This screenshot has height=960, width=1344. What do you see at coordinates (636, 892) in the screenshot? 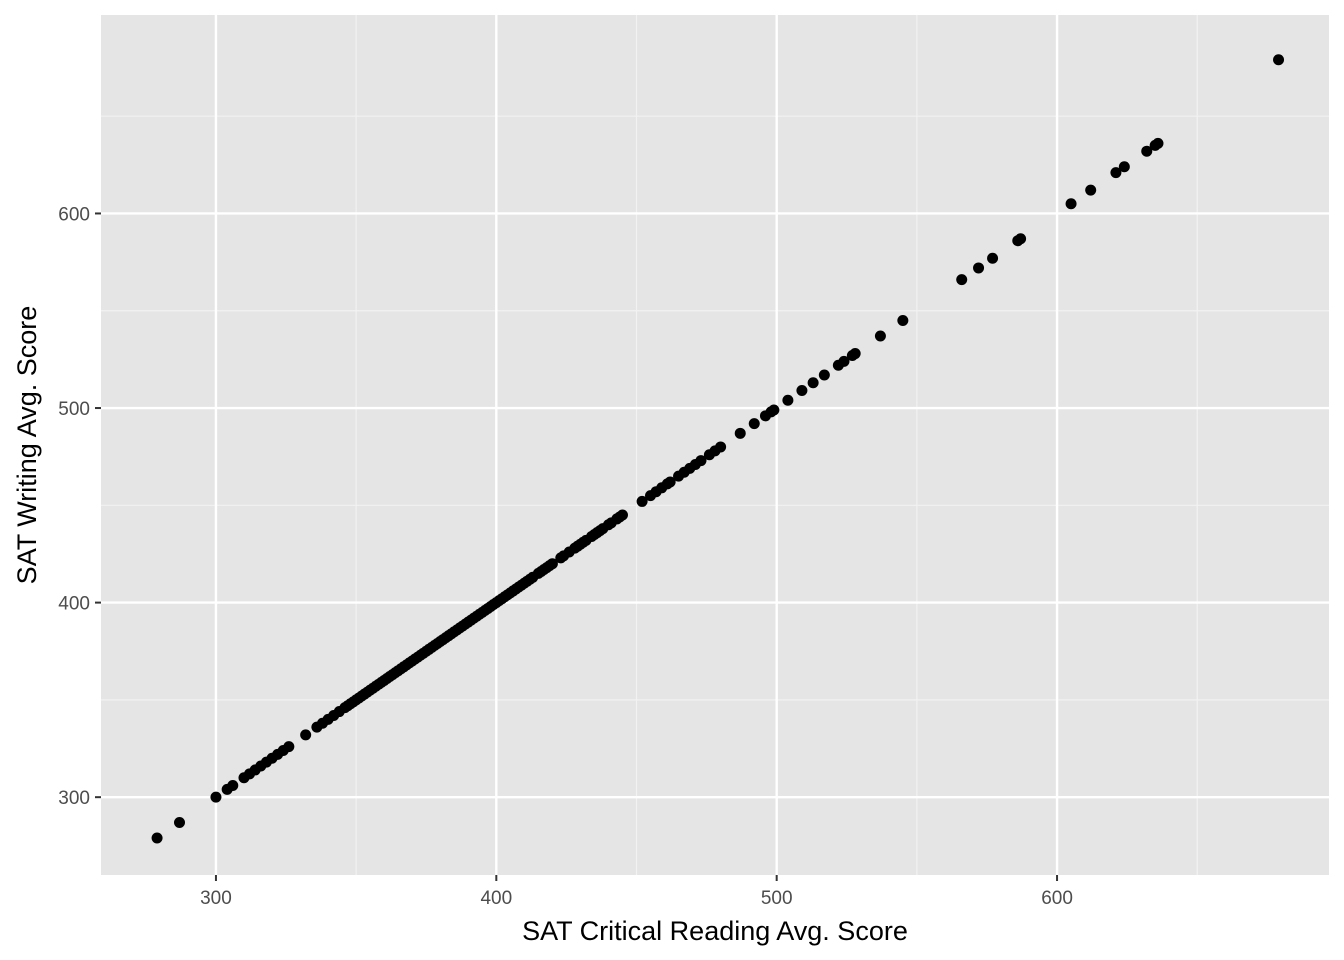
I see `x-axis: 300 400 500 600` at bounding box center [636, 892].